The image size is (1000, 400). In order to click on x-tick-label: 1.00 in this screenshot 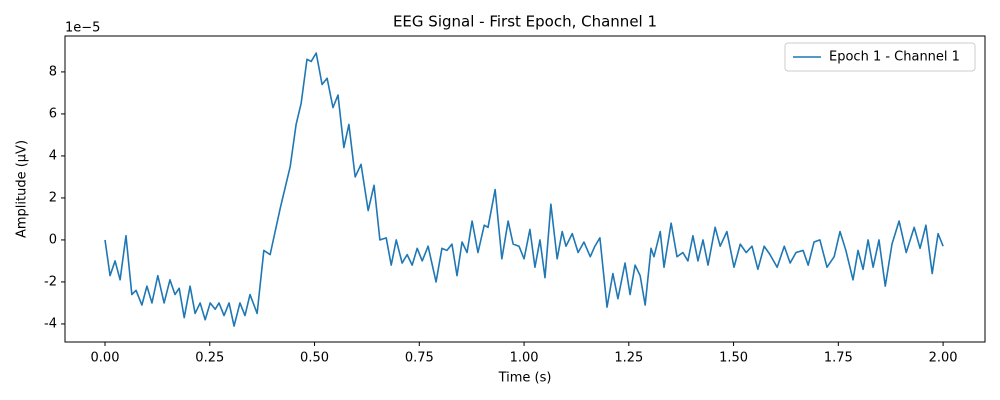, I will do `click(524, 358)`.